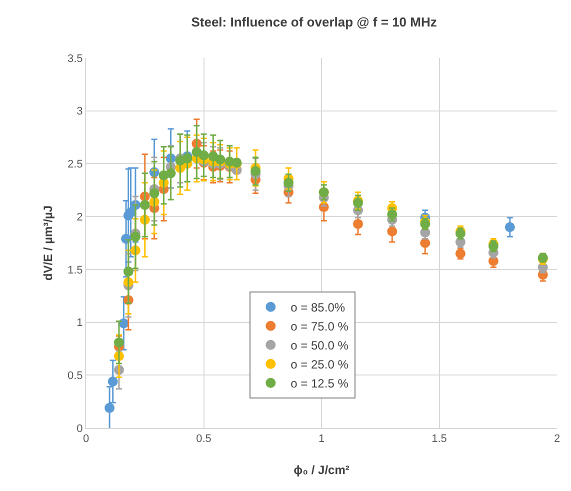  What do you see at coordinates (439, 439) in the screenshot?
I see `x-tick-label: 1.5` at bounding box center [439, 439].